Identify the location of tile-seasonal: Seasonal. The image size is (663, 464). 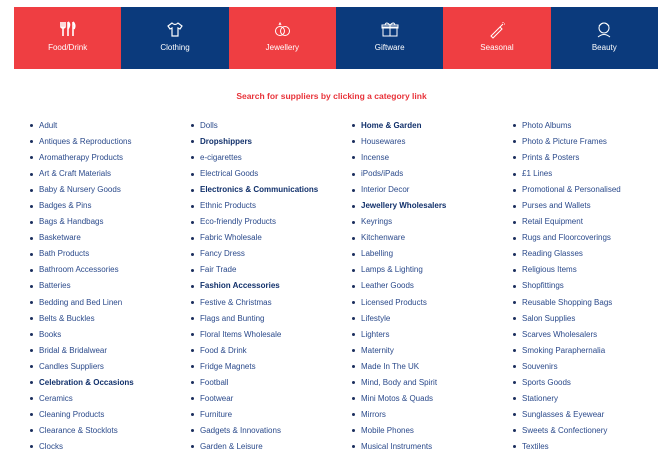
(497, 38).